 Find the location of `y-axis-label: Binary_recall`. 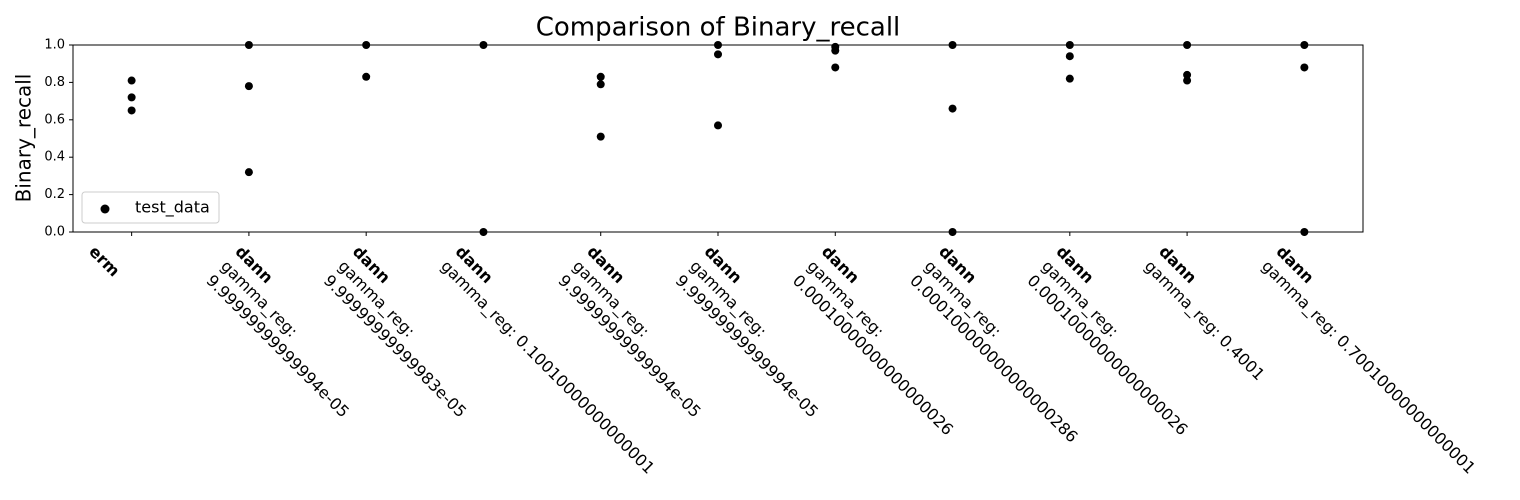

y-axis-label: Binary_recall is located at coordinates (24, 138).